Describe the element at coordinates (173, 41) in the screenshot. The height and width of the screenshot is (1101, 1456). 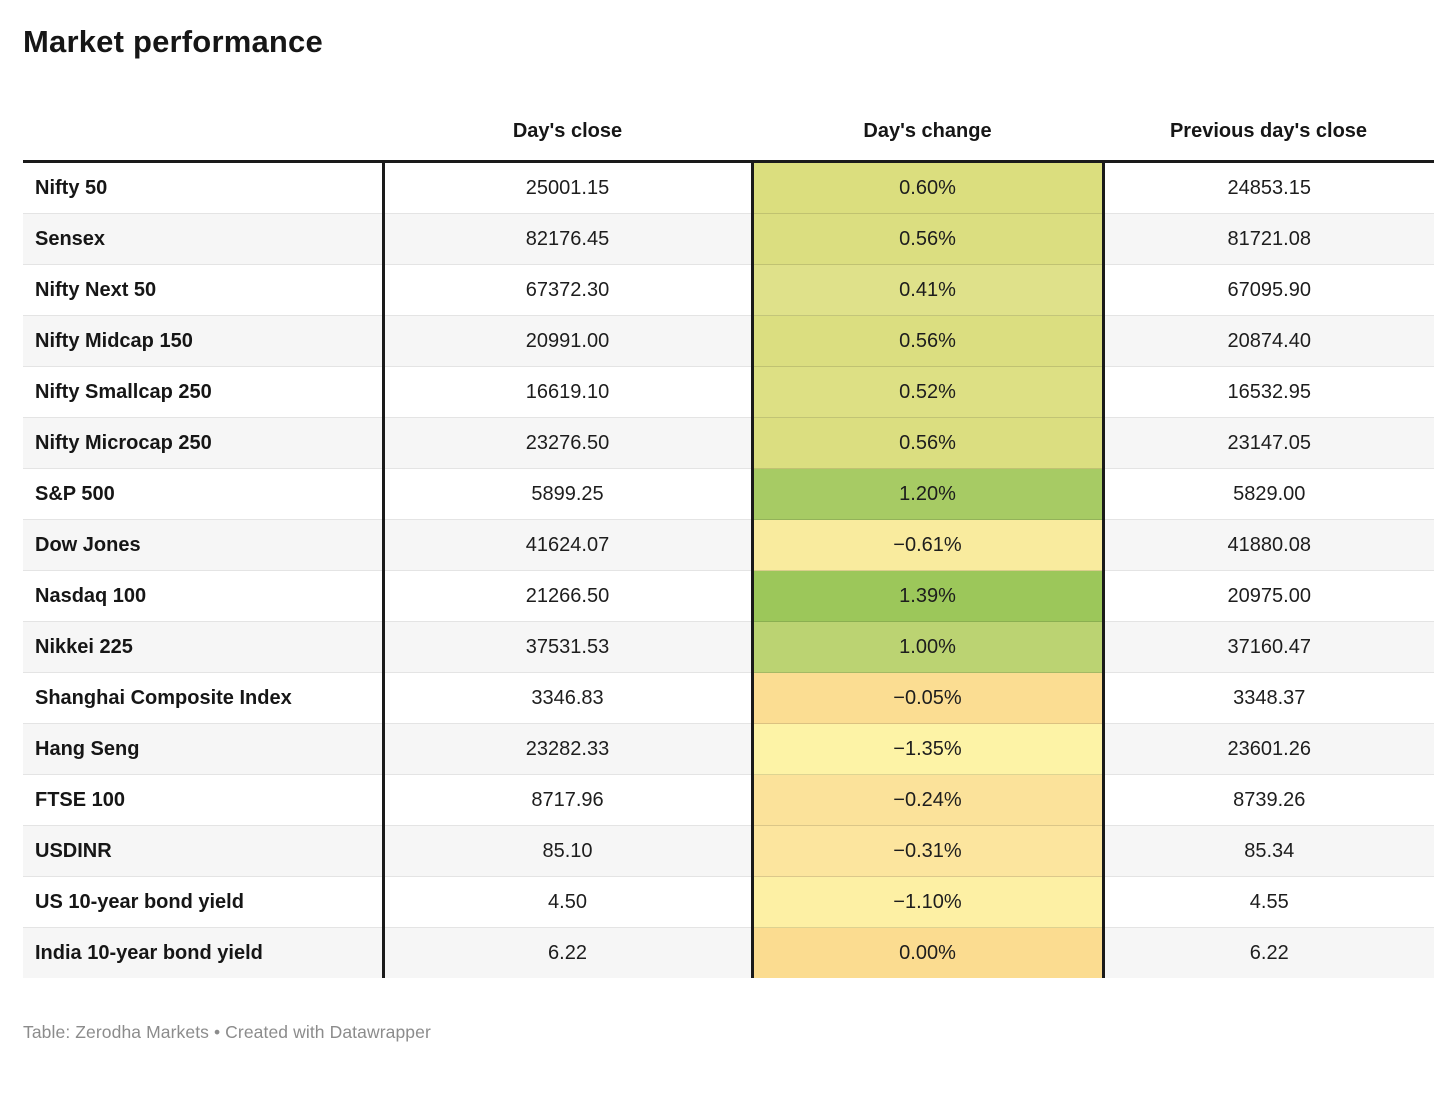
I see `page-title: Market performance` at that location.